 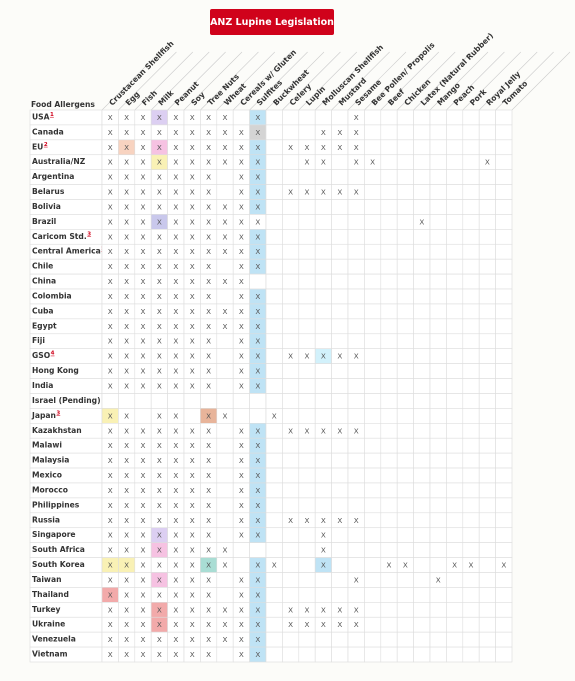 I want to click on header-divider, so click(x=508, y=81).